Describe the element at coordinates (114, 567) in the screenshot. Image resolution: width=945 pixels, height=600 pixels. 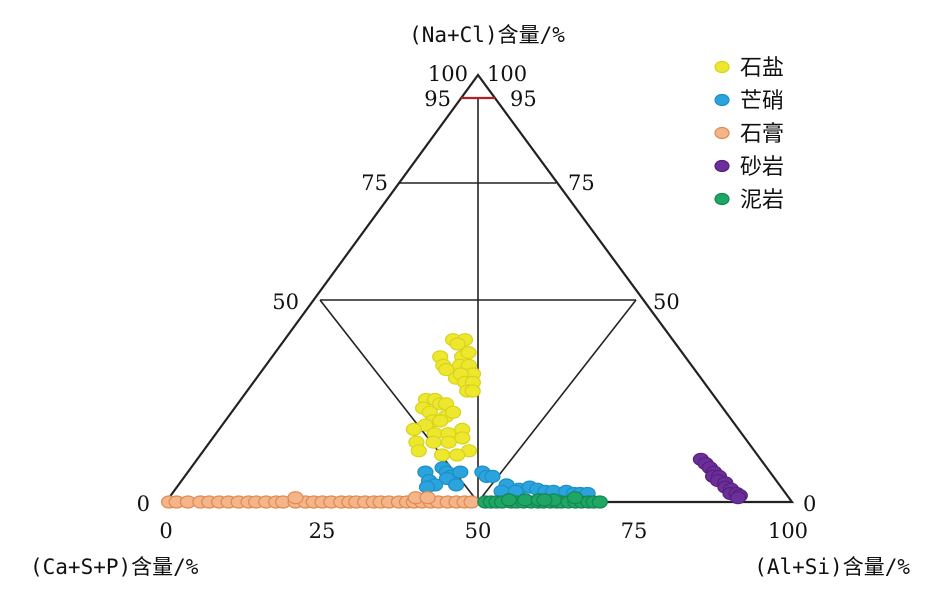
I see `left-axis-label: (Ca+S+P)含量/%` at that location.